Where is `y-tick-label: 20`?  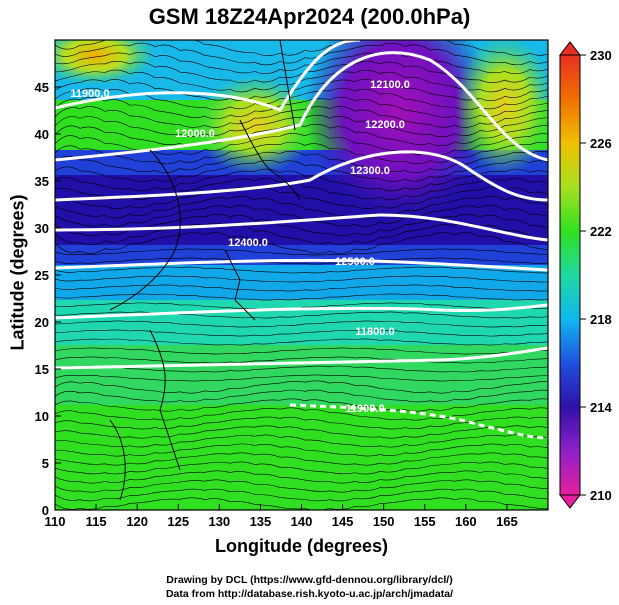 y-tick-label: 20 is located at coordinates (42, 322).